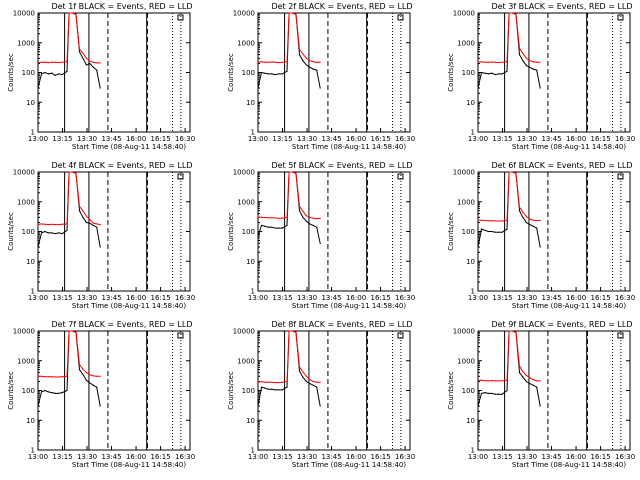  Describe the element at coordinates (470, 262) in the screenshot. I see `y-tick-label: 10` at that location.